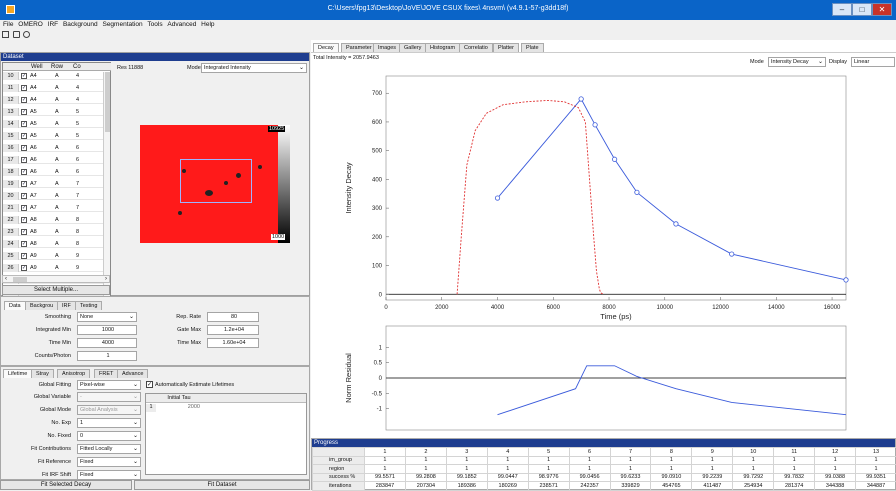 Image resolution: width=896 pixels, height=491 pixels. What do you see at coordinates (233, 330) in the screenshot?
I see `gate-max-input: 1.2e+04` at bounding box center [233, 330].